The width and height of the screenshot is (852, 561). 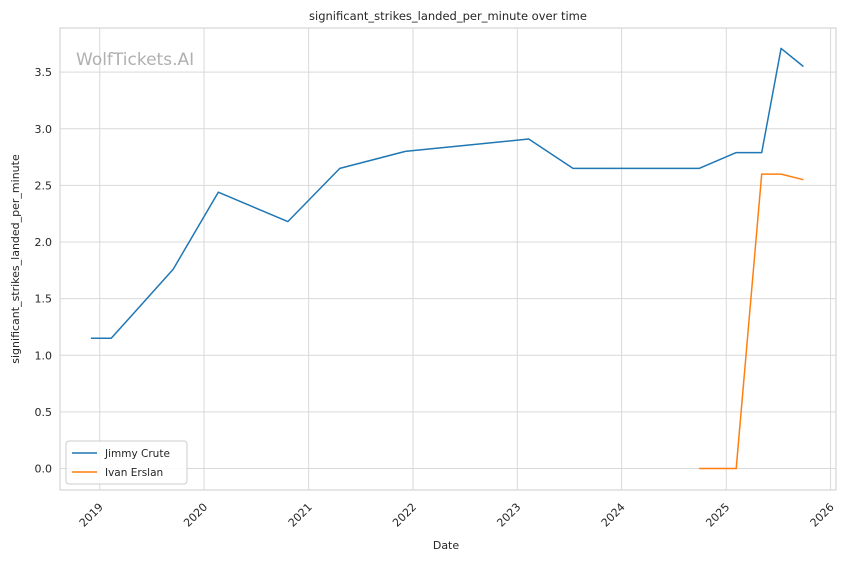 I want to click on y-tick-label: 2.5, so click(x=44, y=185).